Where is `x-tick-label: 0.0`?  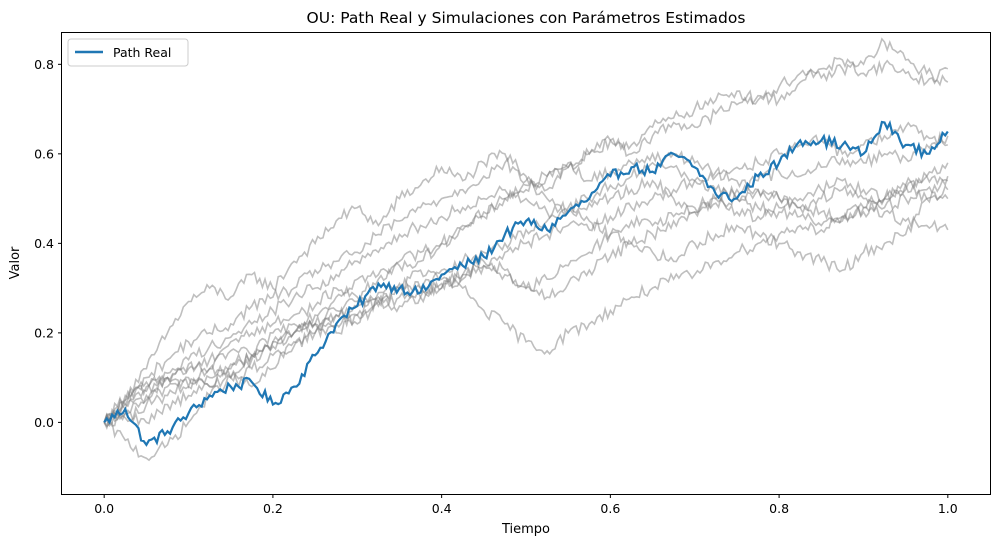
x-tick-label: 0.0 is located at coordinates (104, 508).